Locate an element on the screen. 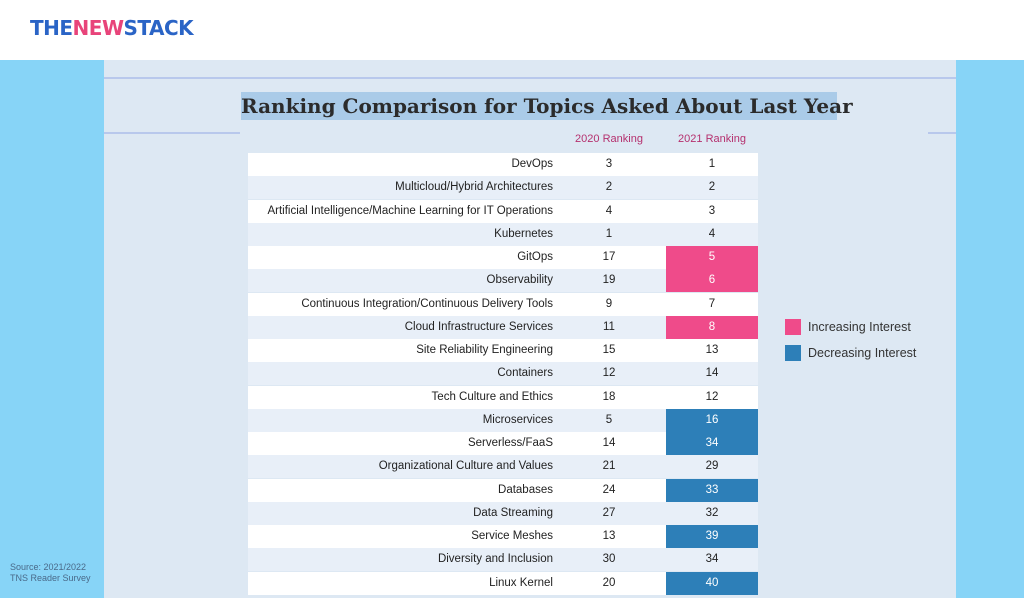 Image resolution: width=1024 pixels, height=598 pixels. topic-label: Data Streaming is located at coordinates (513, 512).